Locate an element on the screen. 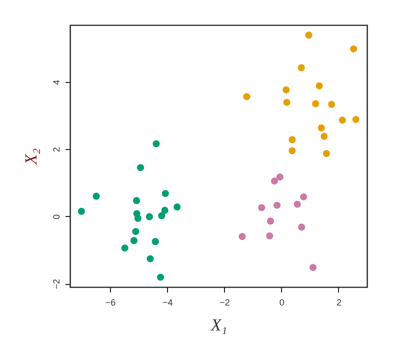 This screenshot has width=400, height=339. y-tick-label: −2 is located at coordinates (57, 284).